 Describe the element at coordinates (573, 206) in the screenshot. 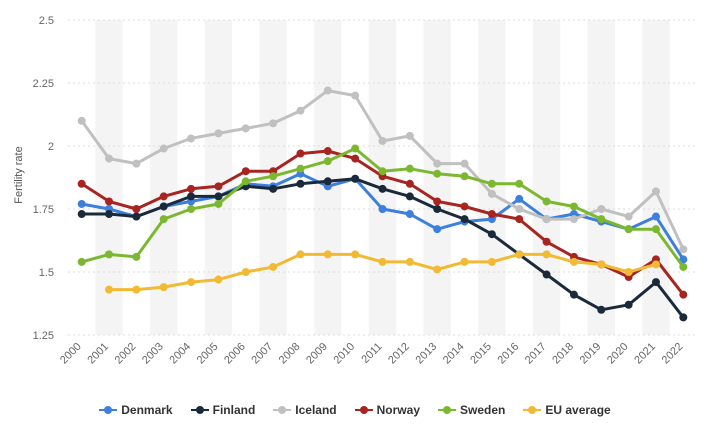

I see `point-sweden-2018` at that location.